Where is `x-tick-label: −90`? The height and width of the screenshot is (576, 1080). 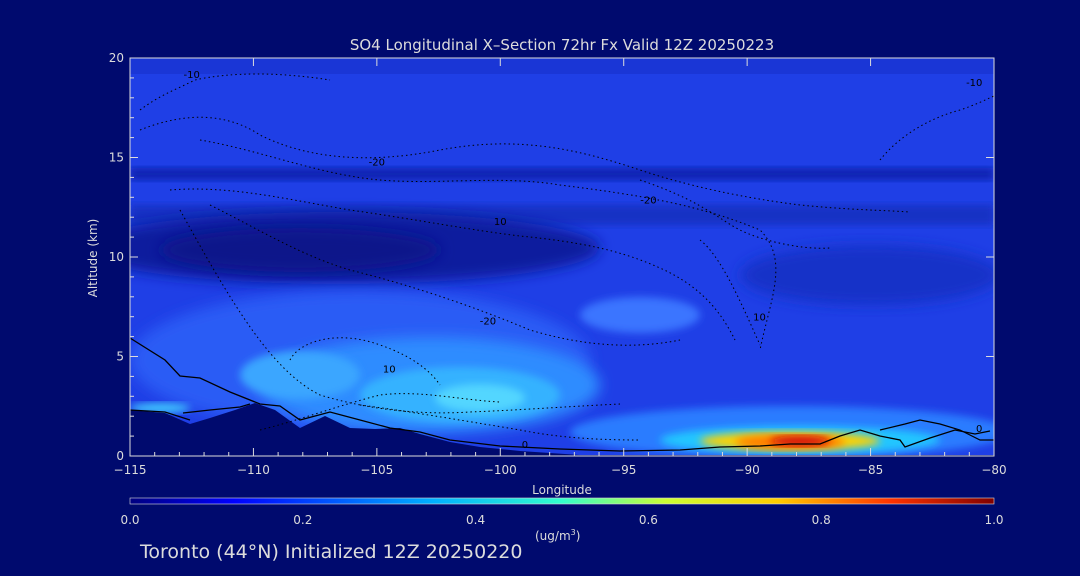
x-tick-label: −90 is located at coordinates (746, 470).